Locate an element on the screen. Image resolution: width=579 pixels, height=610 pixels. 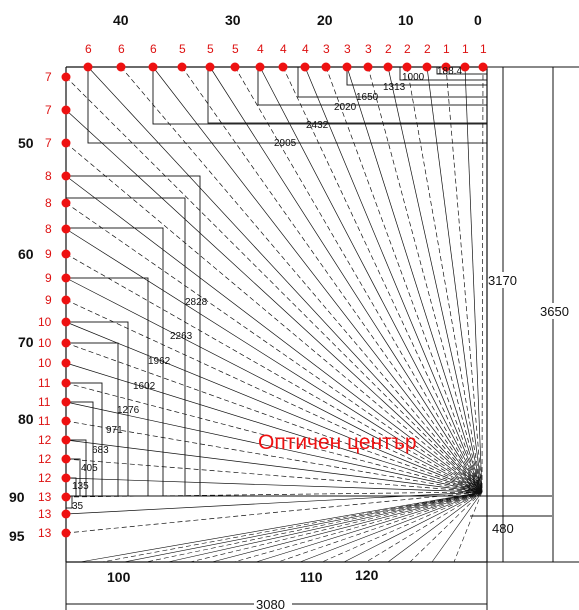
dimension-label-3170: 3170 is located at coordinates (502, 280).